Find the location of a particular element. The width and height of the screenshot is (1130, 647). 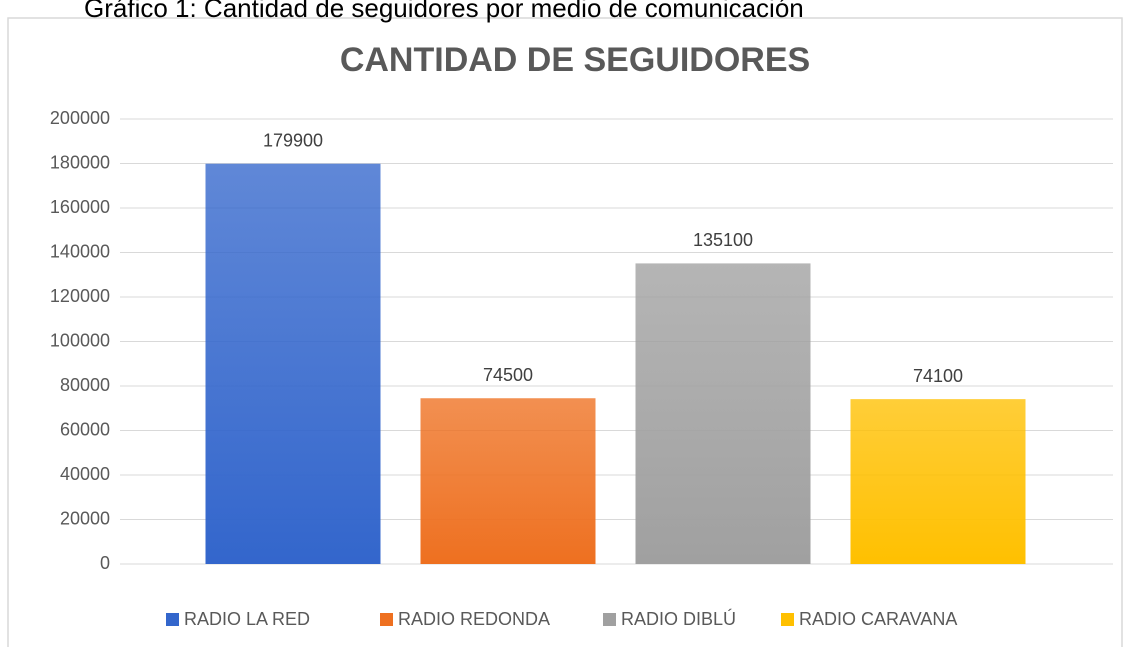

y-tick-label: 0 is located at coordinates (105, 563).